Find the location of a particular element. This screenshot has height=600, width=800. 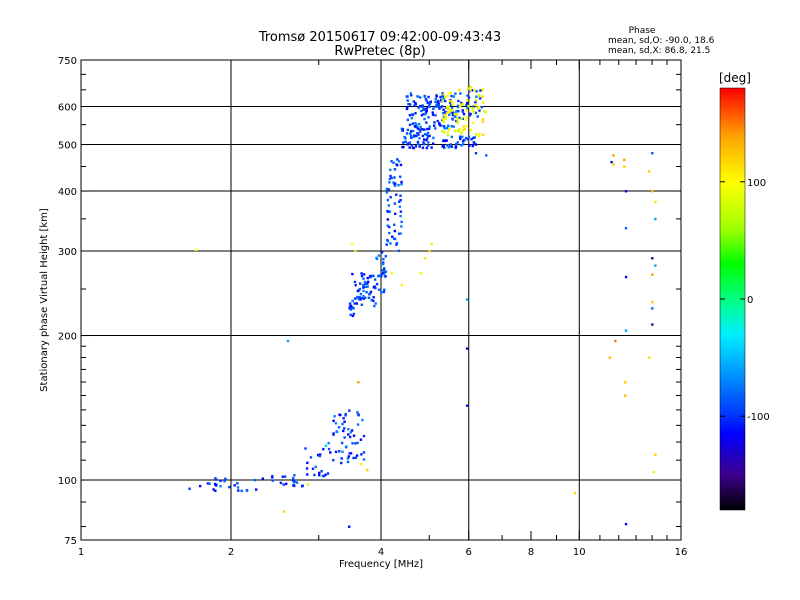

y-tick-label: 500 is located at coordinates (67, 146).